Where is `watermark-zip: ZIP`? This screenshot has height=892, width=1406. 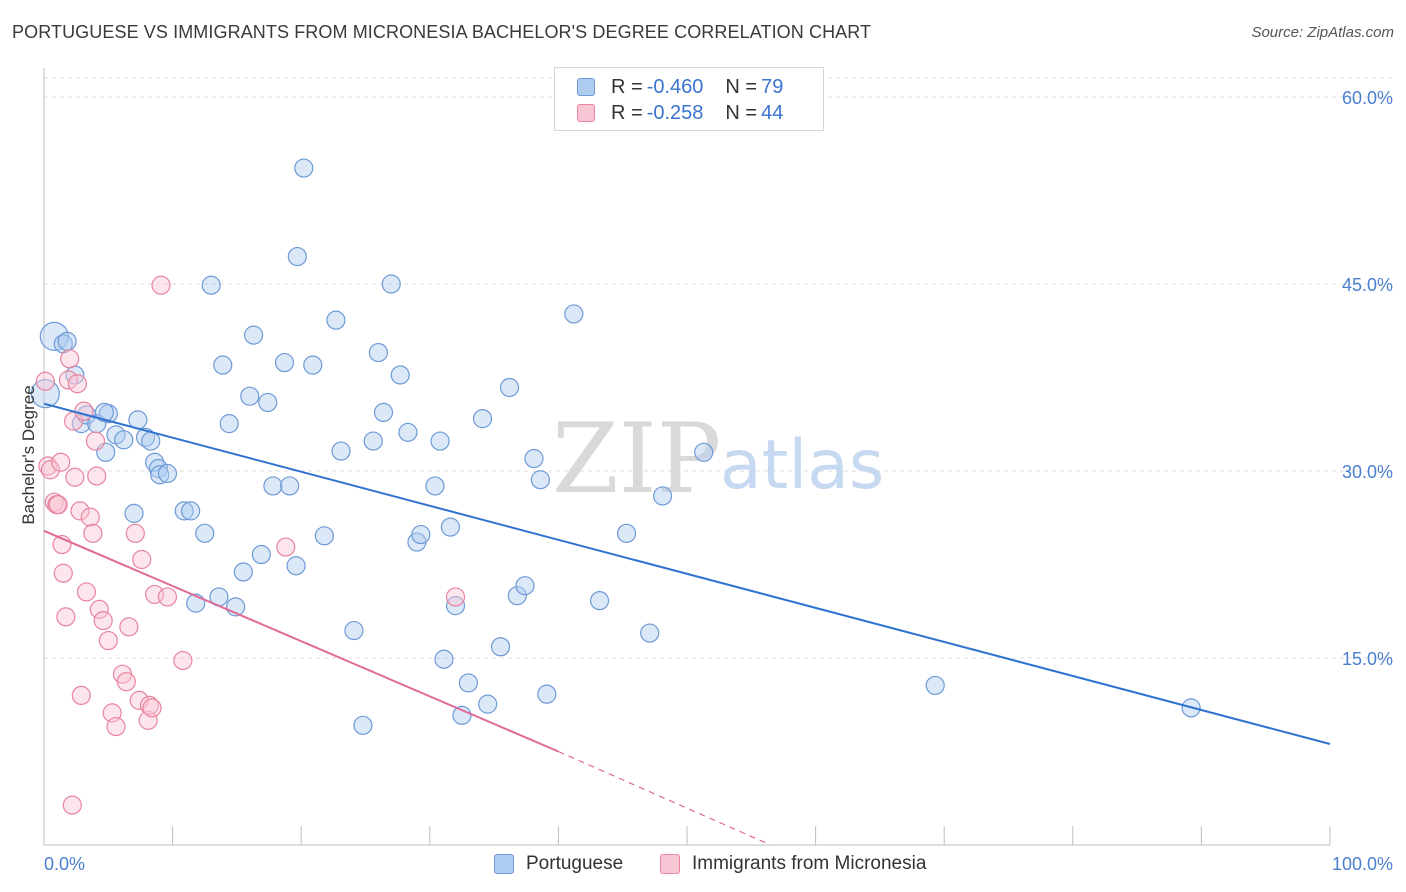
watermark-zip: ZIP is located at coordinates (636, 459).